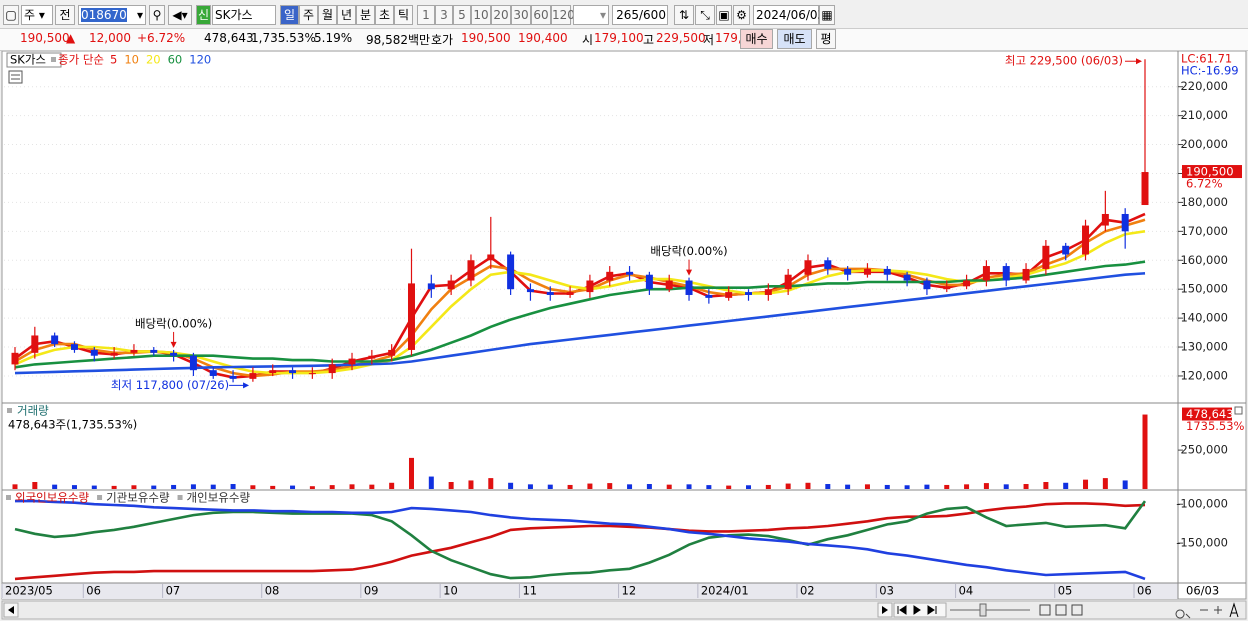  Describe the element at coordinates (741, 15) in the screenshot. I see `settings-button: ⚙` at that location.